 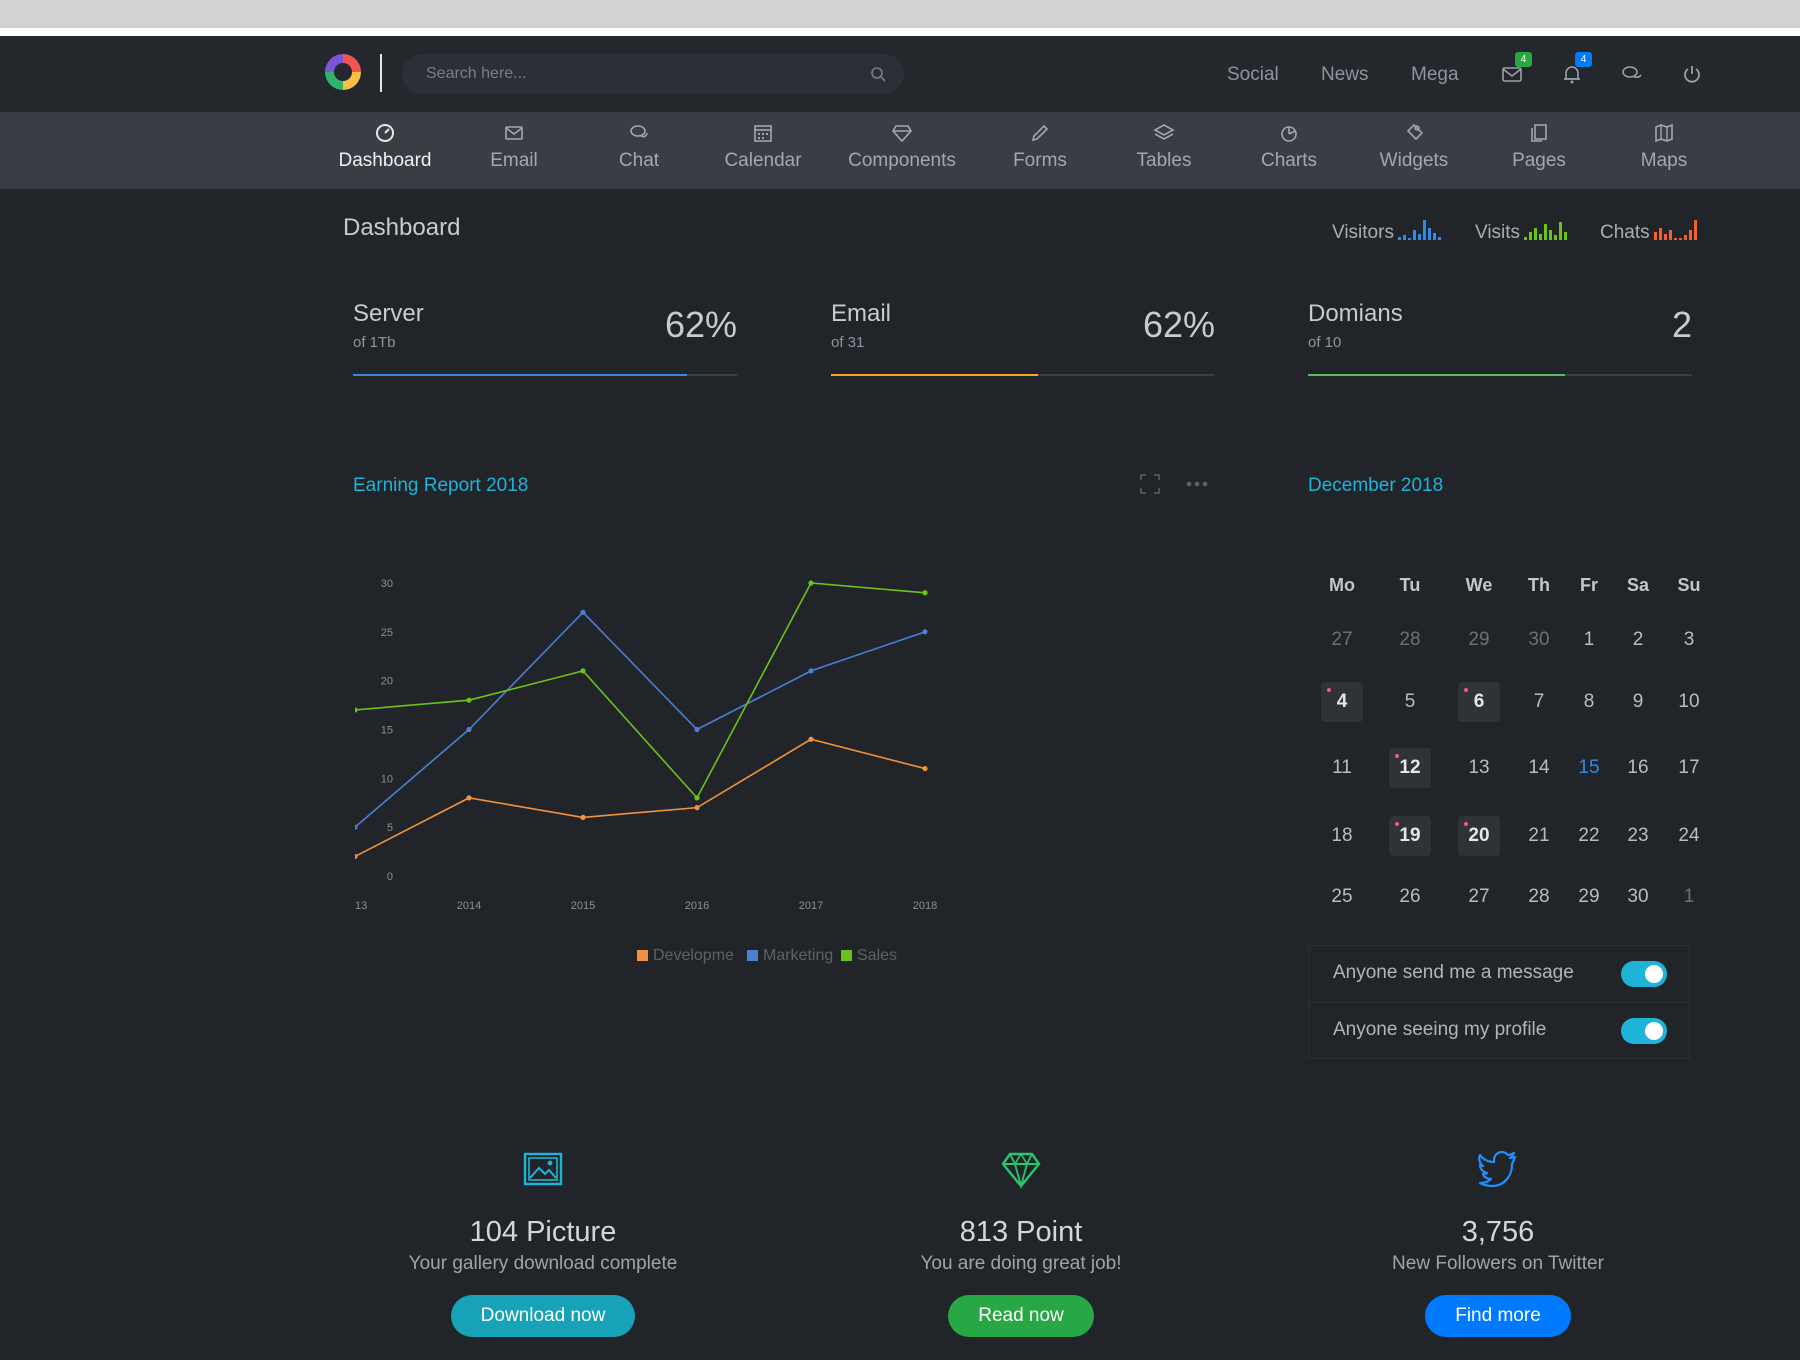 What do you see at coordinates (514, 133) in the screenshot?
I see `mail-icon` at bounding box center [514, 133].